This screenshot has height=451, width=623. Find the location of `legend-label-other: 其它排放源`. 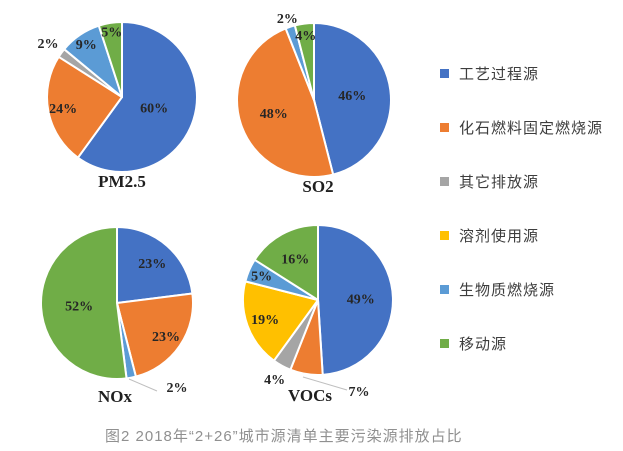

legend-label-other: 其它排放源 is located at coordinates (499, 182).